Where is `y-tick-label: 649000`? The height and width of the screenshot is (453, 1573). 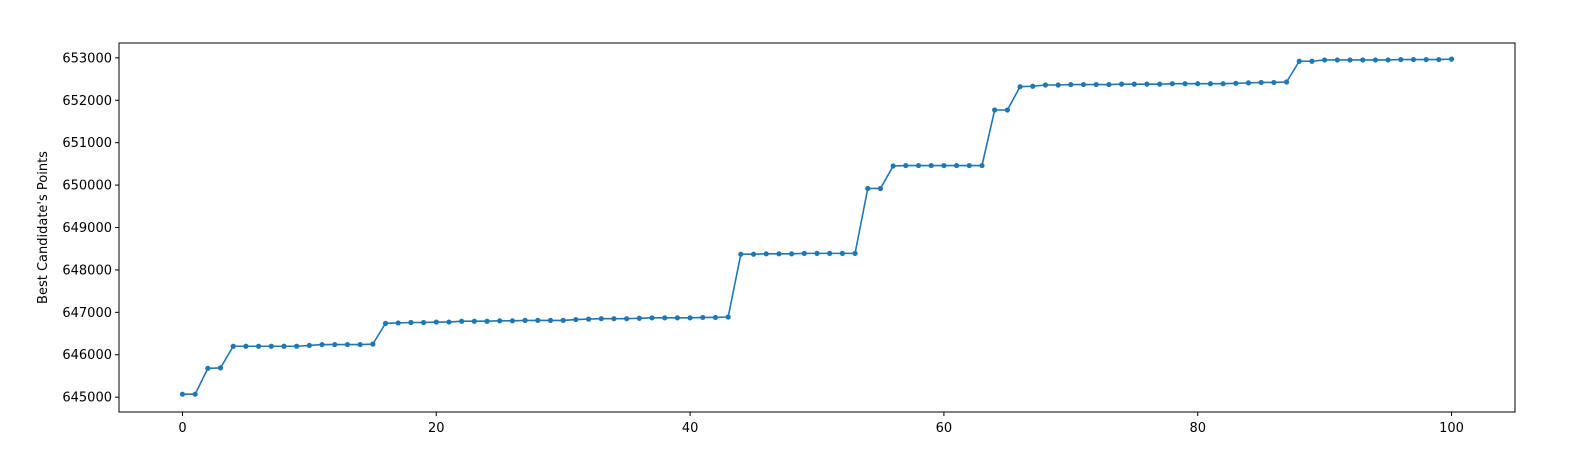 y-tick-label: 649000 is located at coordinates (87, 228).